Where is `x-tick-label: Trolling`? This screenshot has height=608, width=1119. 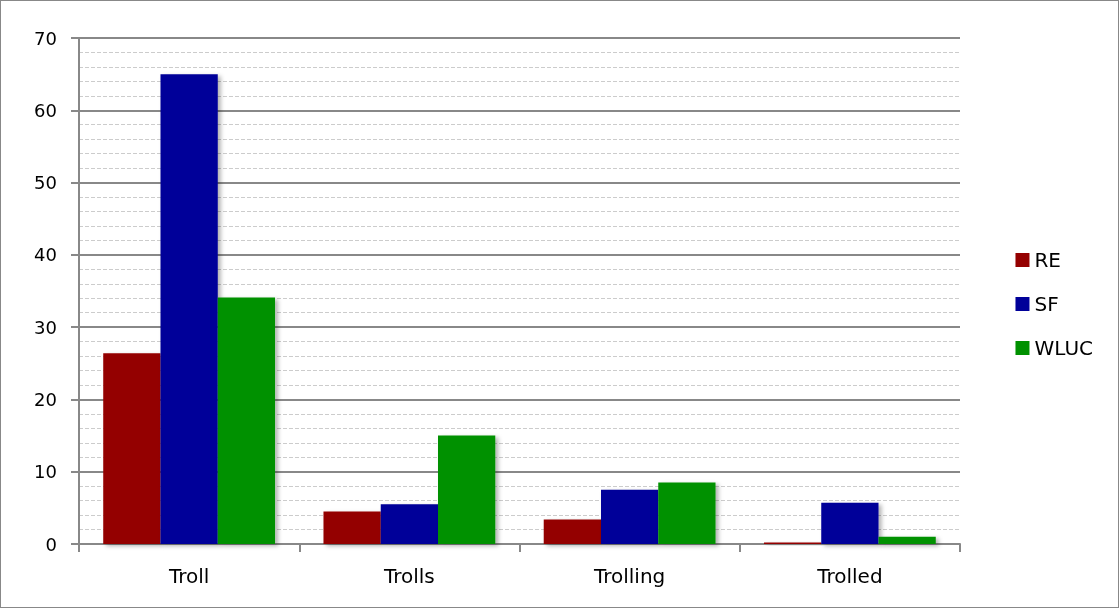 x-tick-label: Trolling is located at coordinates (629, 576).